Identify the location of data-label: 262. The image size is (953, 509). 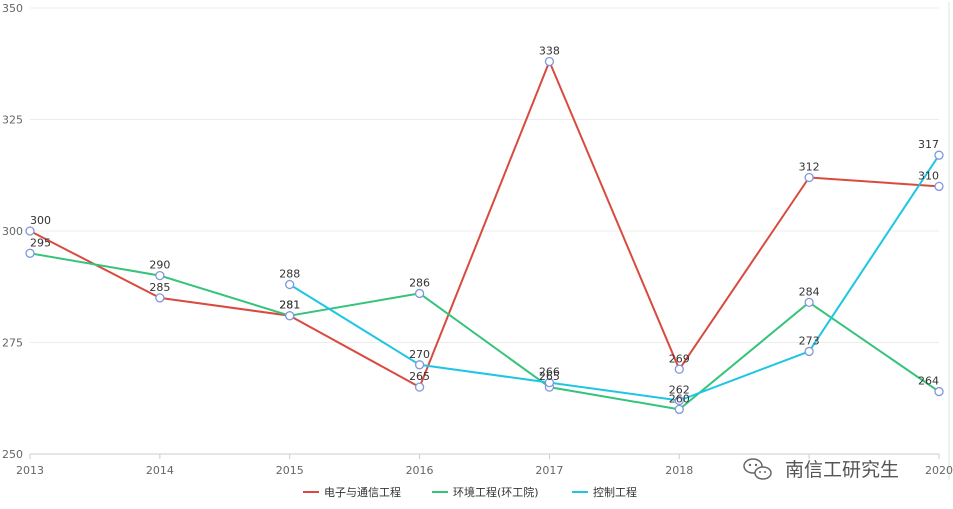
(679, 389).